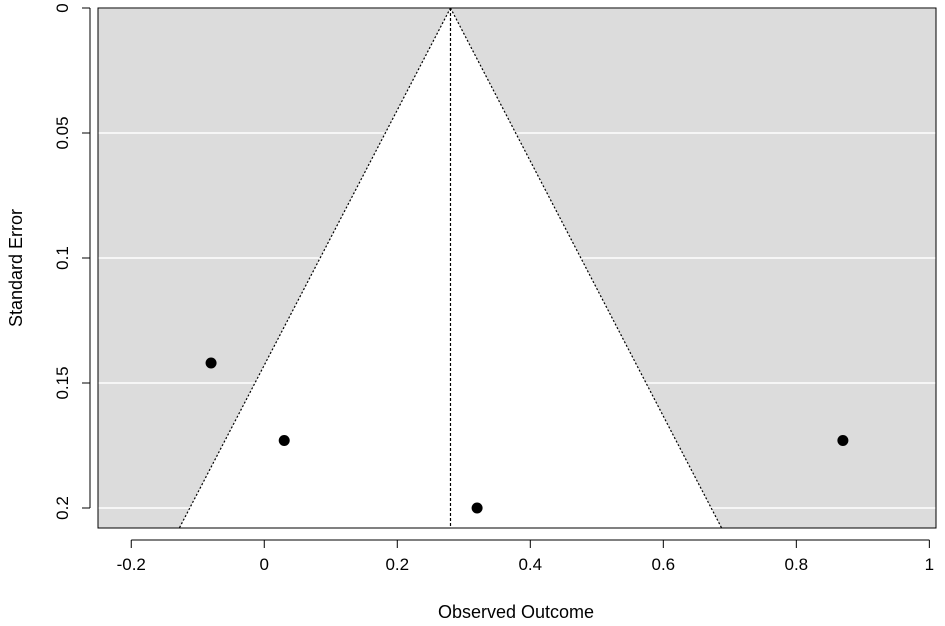 This screenshot has height=626, width=945. Describe the element at coordinates (62, 508) in the screenshot. I see `y-tick-label: 0.2` at that location.